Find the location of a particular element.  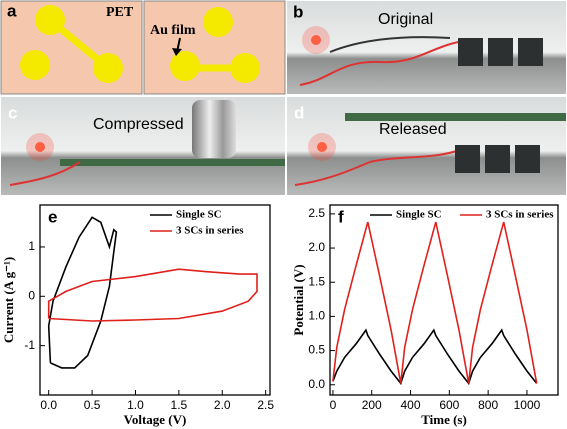

y-tick-label: 1 is located at coordinates (31, 246).